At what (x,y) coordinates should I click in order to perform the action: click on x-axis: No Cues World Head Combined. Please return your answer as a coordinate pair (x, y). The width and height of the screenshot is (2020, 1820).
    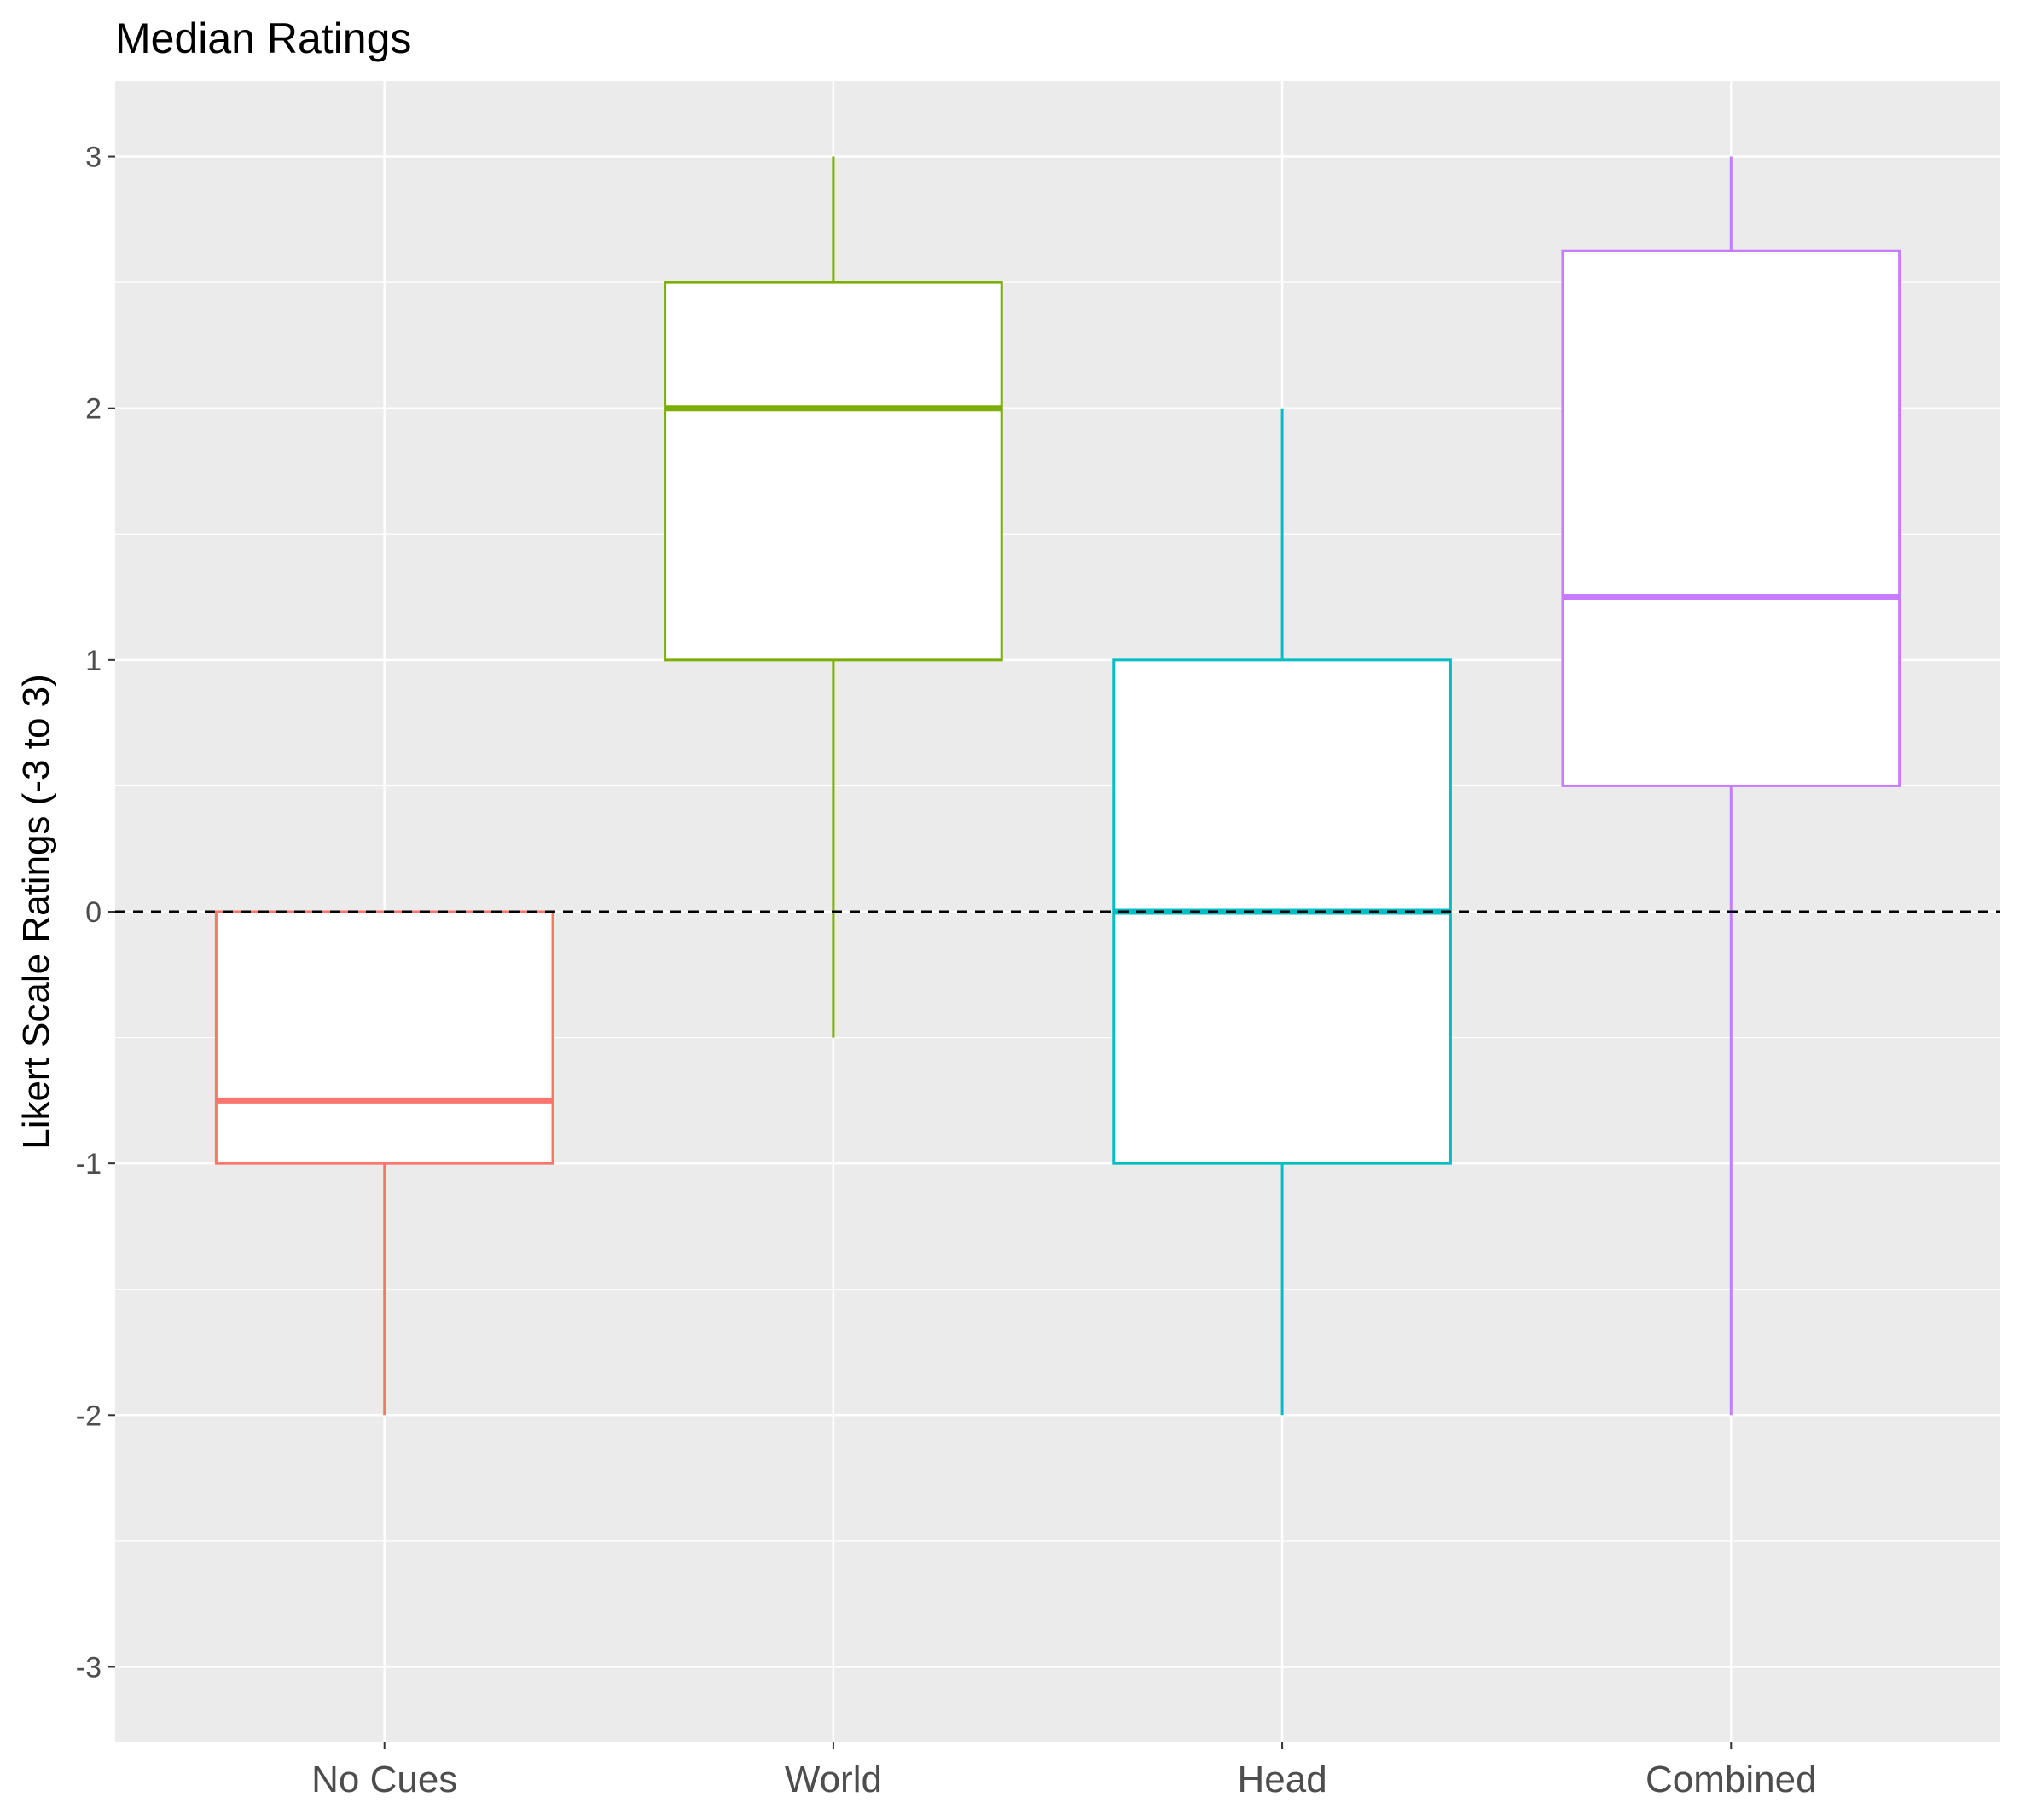
    Looking at the image, I should click on (1064, 1771).